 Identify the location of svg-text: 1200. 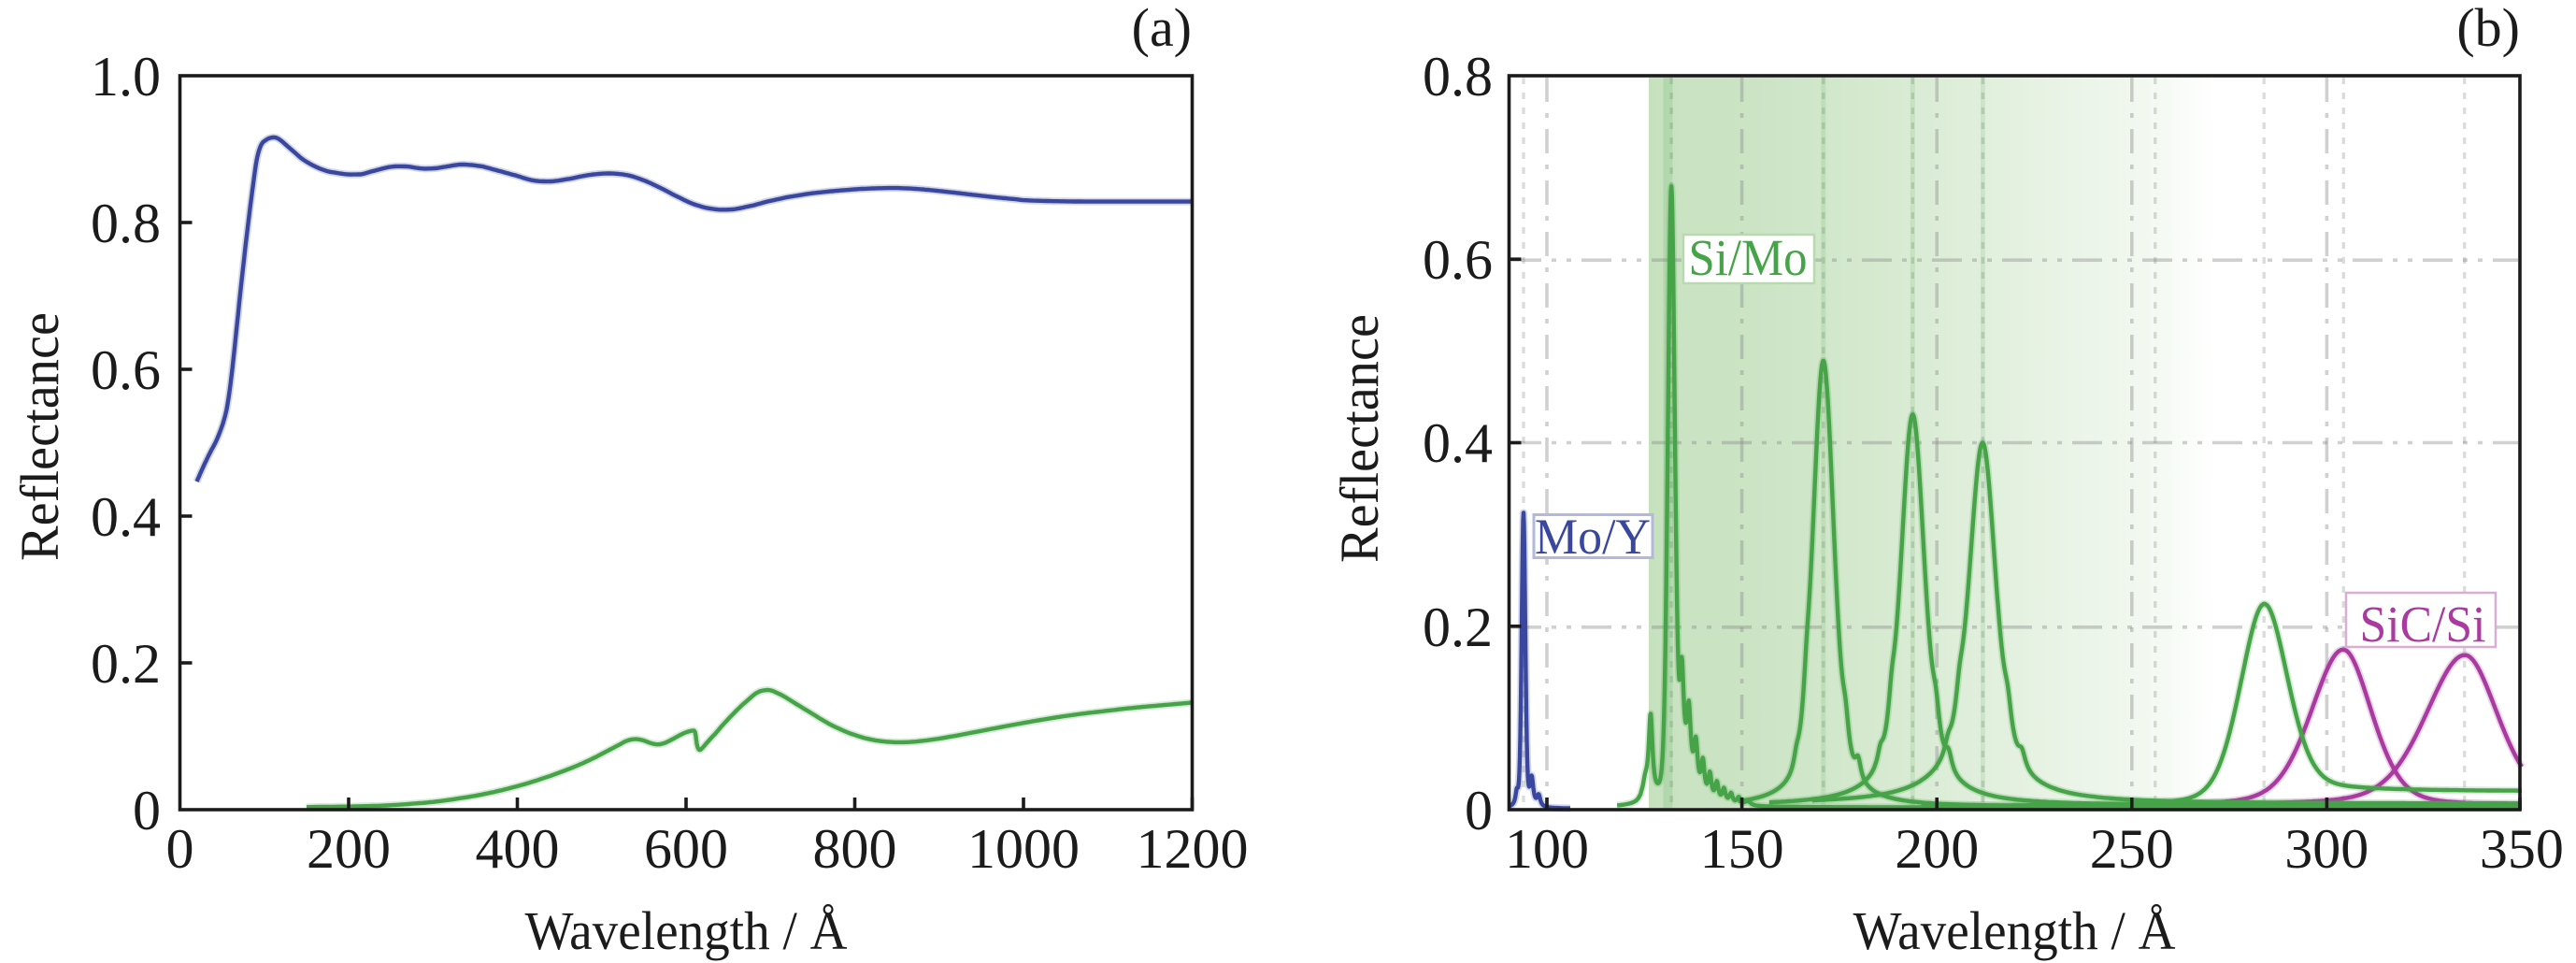
(1193, 849).